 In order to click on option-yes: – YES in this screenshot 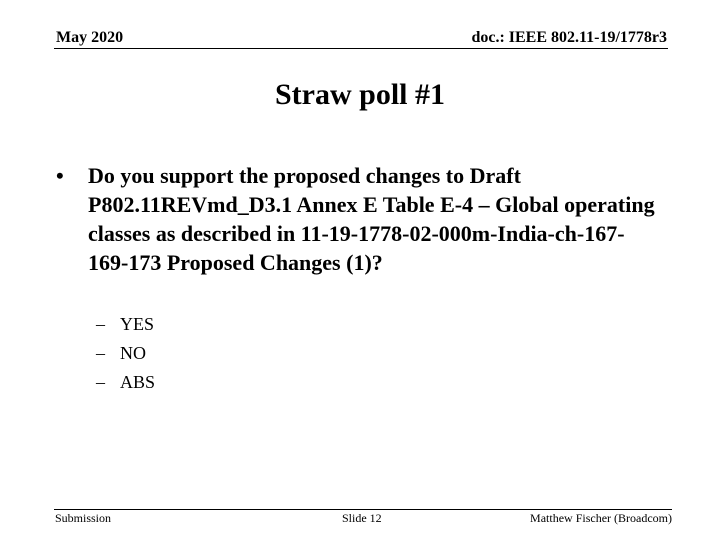, I will do `click(125, 324)`.